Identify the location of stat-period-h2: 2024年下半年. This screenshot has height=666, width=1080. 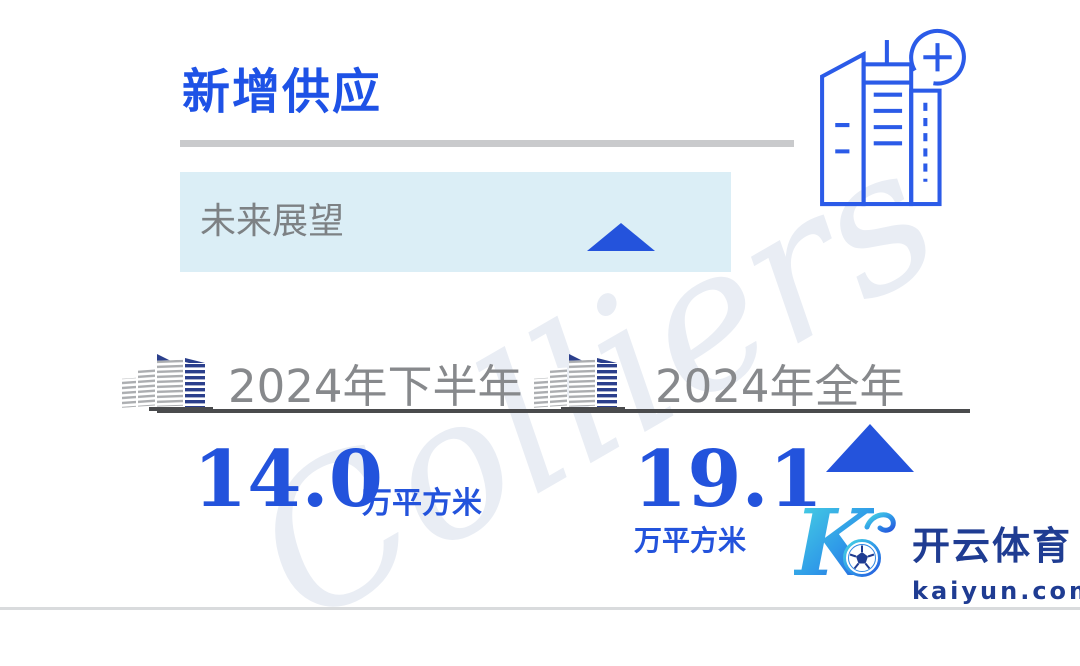
(375, 386).